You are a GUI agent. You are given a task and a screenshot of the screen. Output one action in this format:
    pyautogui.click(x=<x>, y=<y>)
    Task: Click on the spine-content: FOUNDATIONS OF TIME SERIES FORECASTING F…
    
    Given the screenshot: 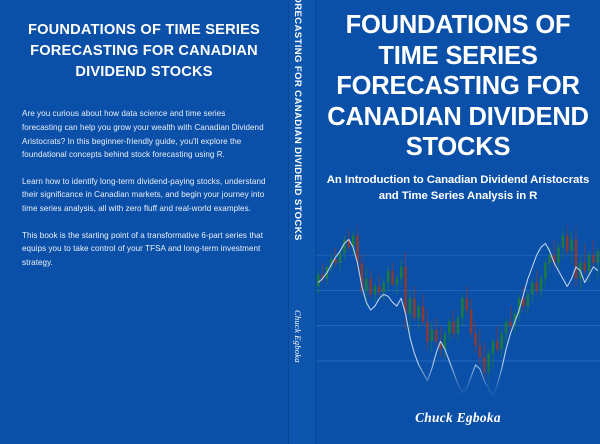 What is the action you would take?
    pyautogui.click(x=302, y=222)
    